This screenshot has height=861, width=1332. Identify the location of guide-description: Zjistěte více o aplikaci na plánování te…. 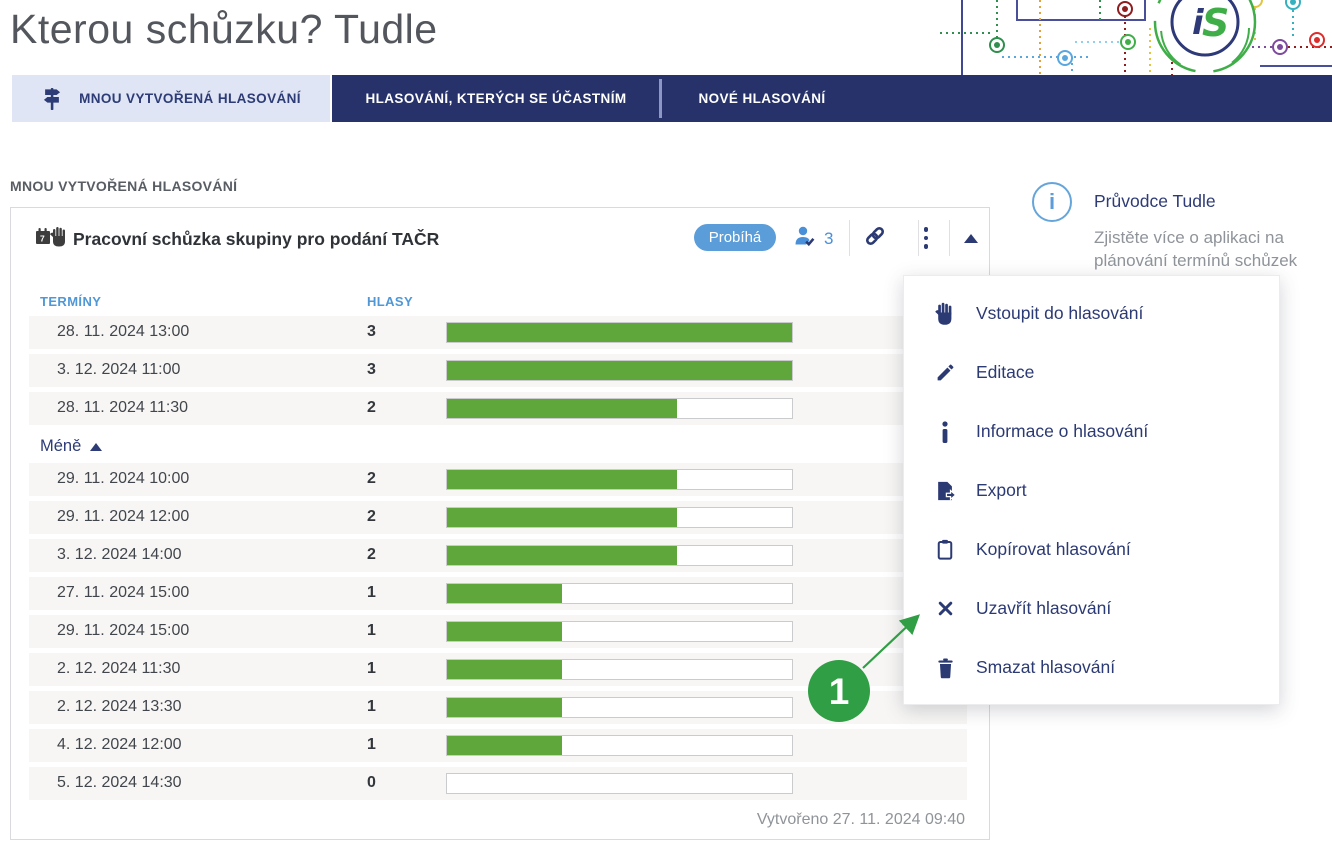
(1196, 249).